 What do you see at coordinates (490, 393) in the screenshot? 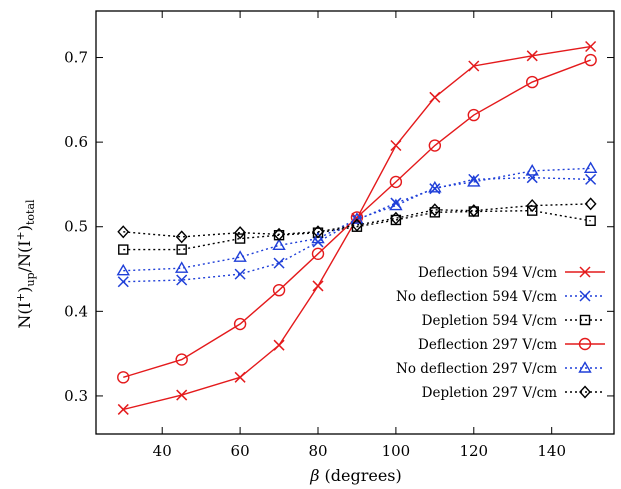
I see `legend-label: Depletion 297 V/cm` at bounding box center [490, 393].